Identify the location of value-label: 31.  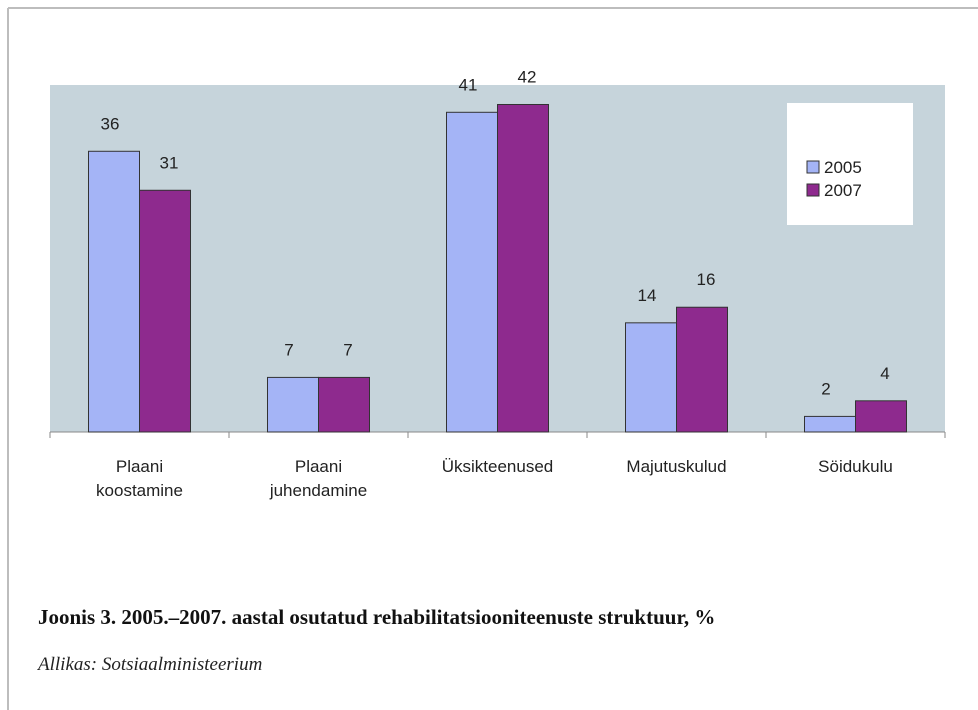
(169, 162).